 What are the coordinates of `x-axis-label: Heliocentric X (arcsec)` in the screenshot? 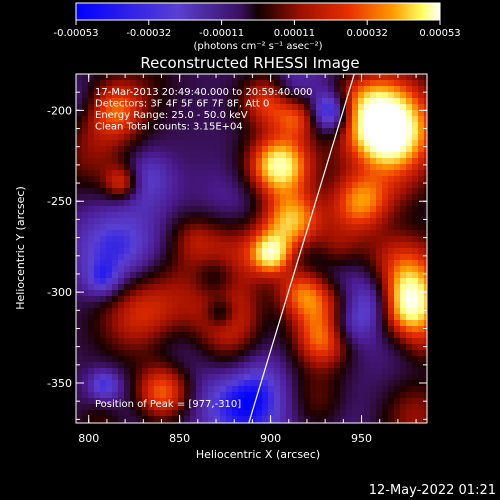 It's located at (258, 454).